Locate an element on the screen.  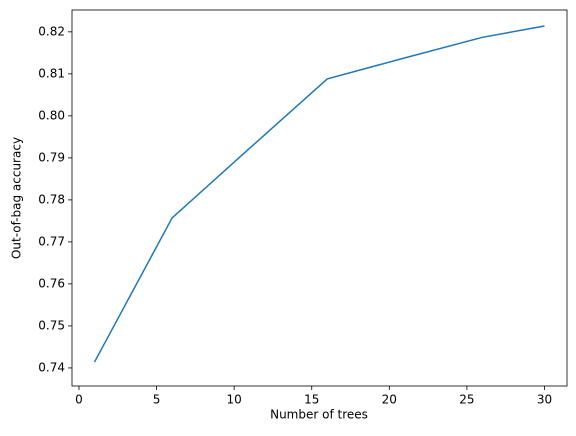
y-tick-label: 0.77 is located at coordinates (51, 241).